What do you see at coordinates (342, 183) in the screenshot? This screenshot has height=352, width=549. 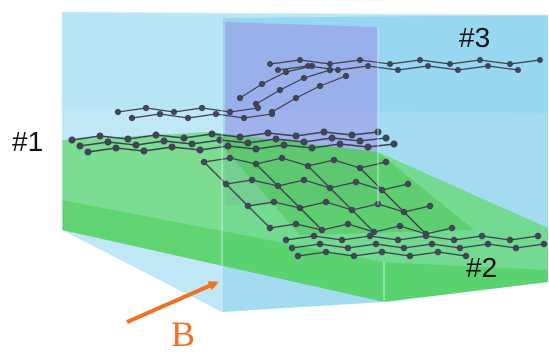 I see `green-slope-face` at bounding box center [342, 183].